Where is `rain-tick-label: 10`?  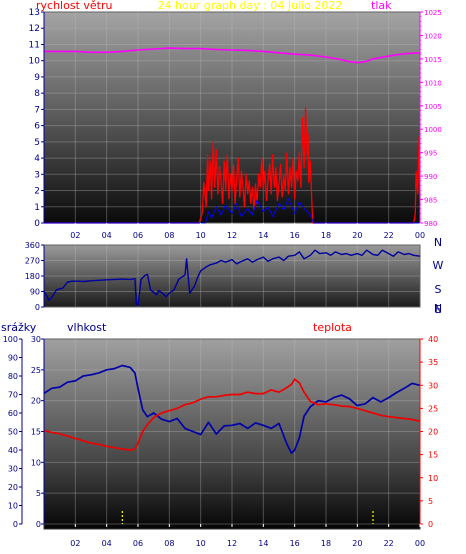
rain-tick-label: 10 is located at coordinates (13, 506).